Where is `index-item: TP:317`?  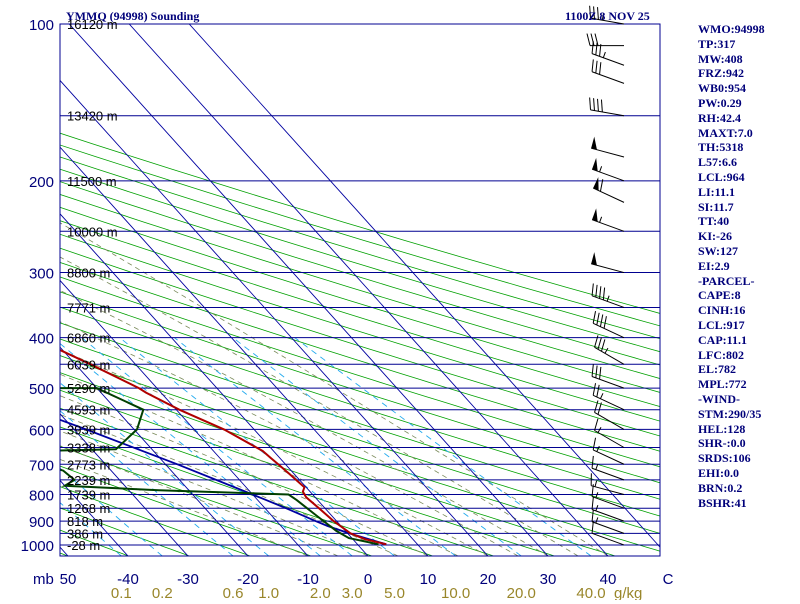 index-item: TP:317 is located at coordinates (748, 44).